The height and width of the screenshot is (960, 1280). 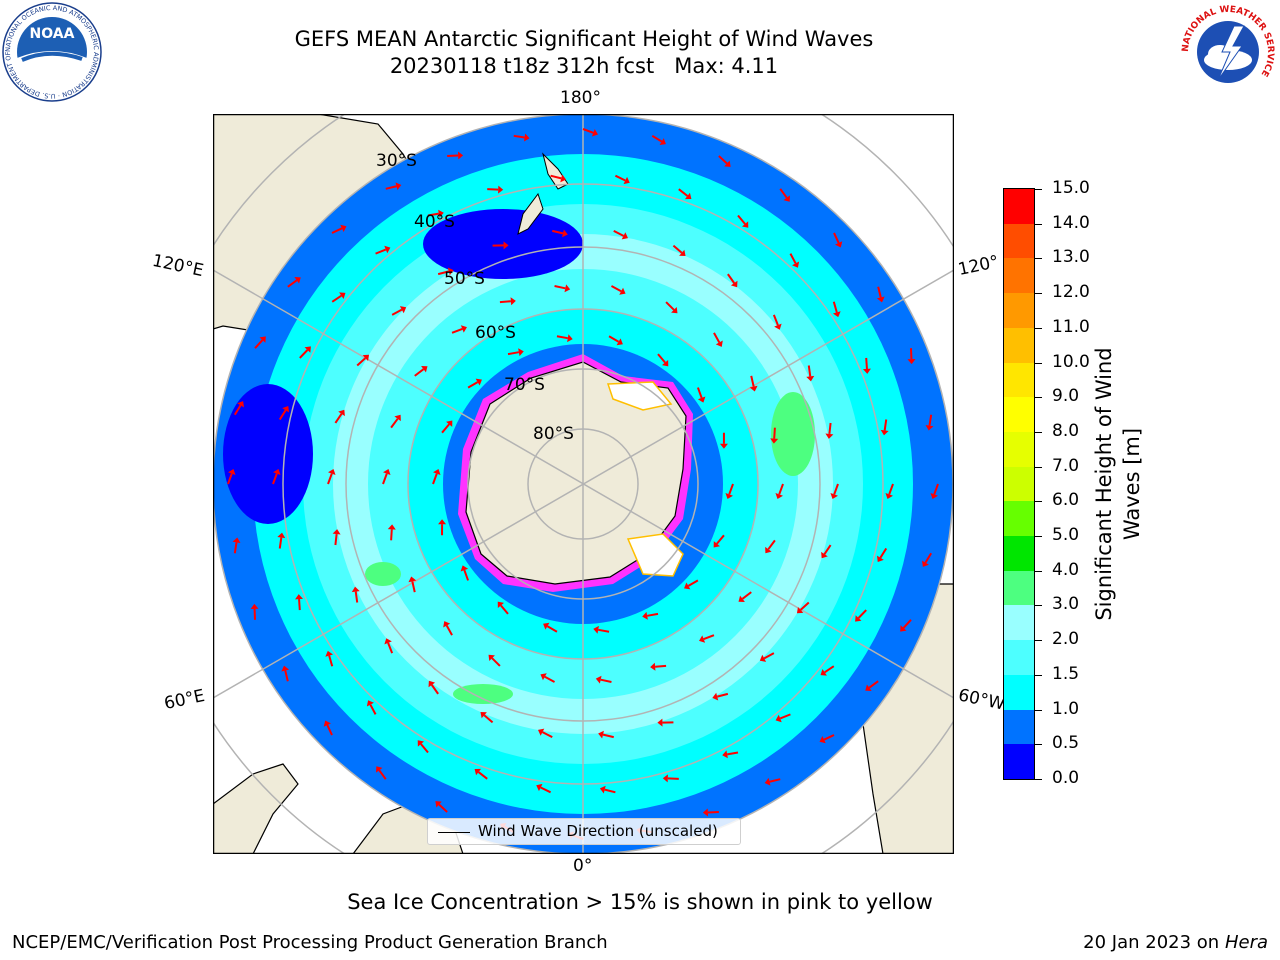 I want to click on lat-label-60s: 60°S, so click(x=495, y=333).